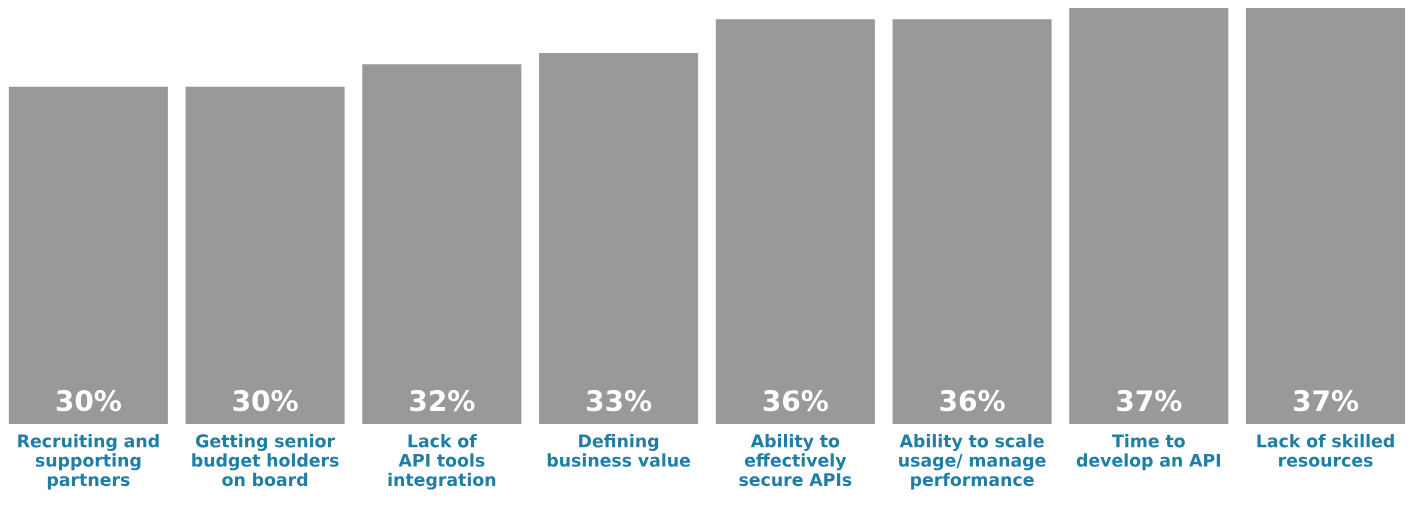 The height and width of the screenshot is (508, 1414). What do you see at coordinates (795, 460) in the screenshot?
I see `x-tick-label: Ability to effectively secure APIs` at bounding box center [795, 460].